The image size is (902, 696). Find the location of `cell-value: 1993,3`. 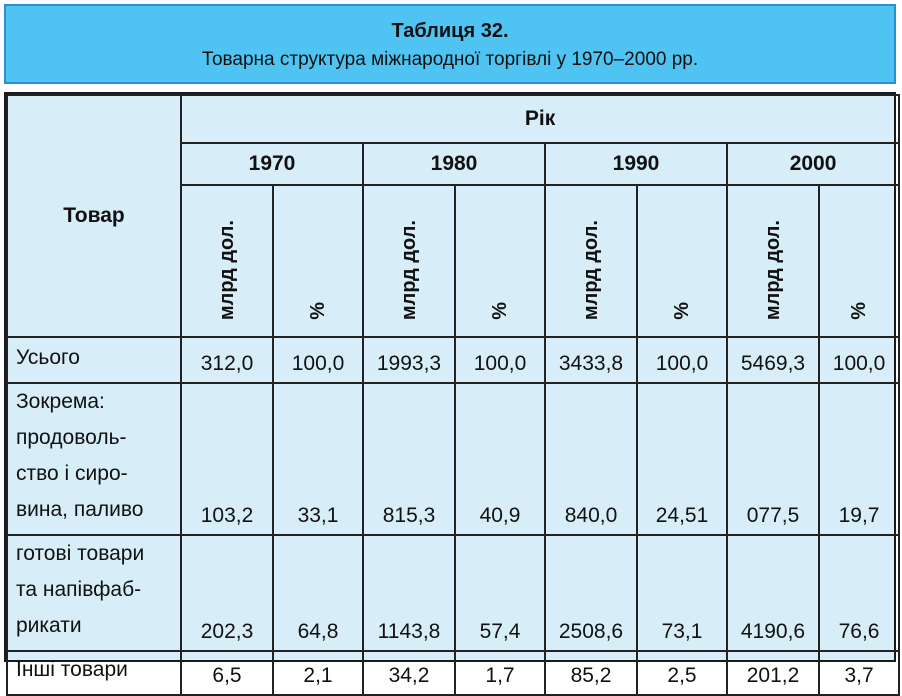

cell-value: 1993,3 is located at coordinates (409, 360).